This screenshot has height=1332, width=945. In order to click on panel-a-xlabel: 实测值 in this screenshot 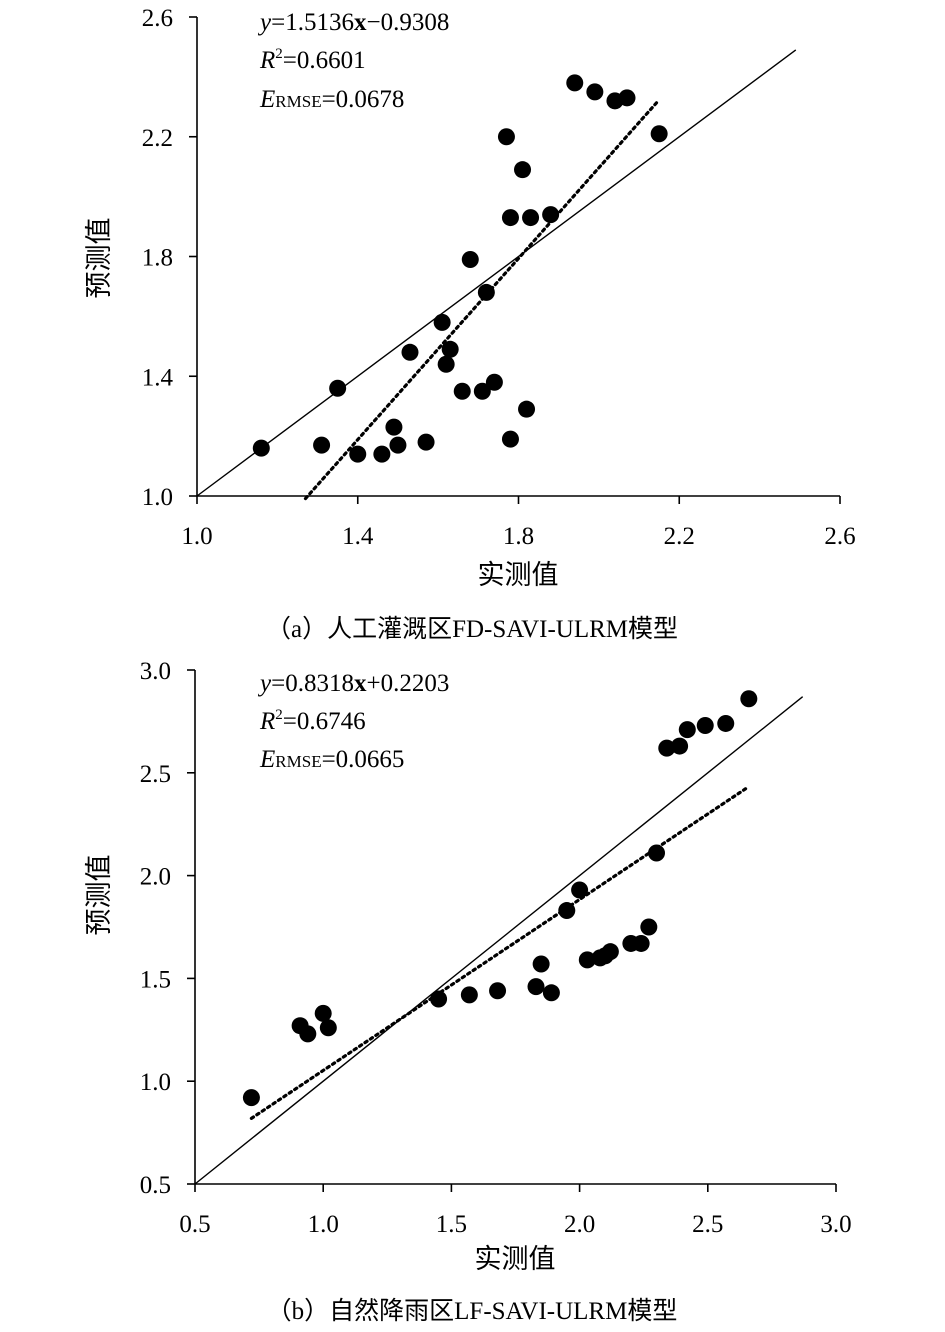, I will do `click(518, 575)`.